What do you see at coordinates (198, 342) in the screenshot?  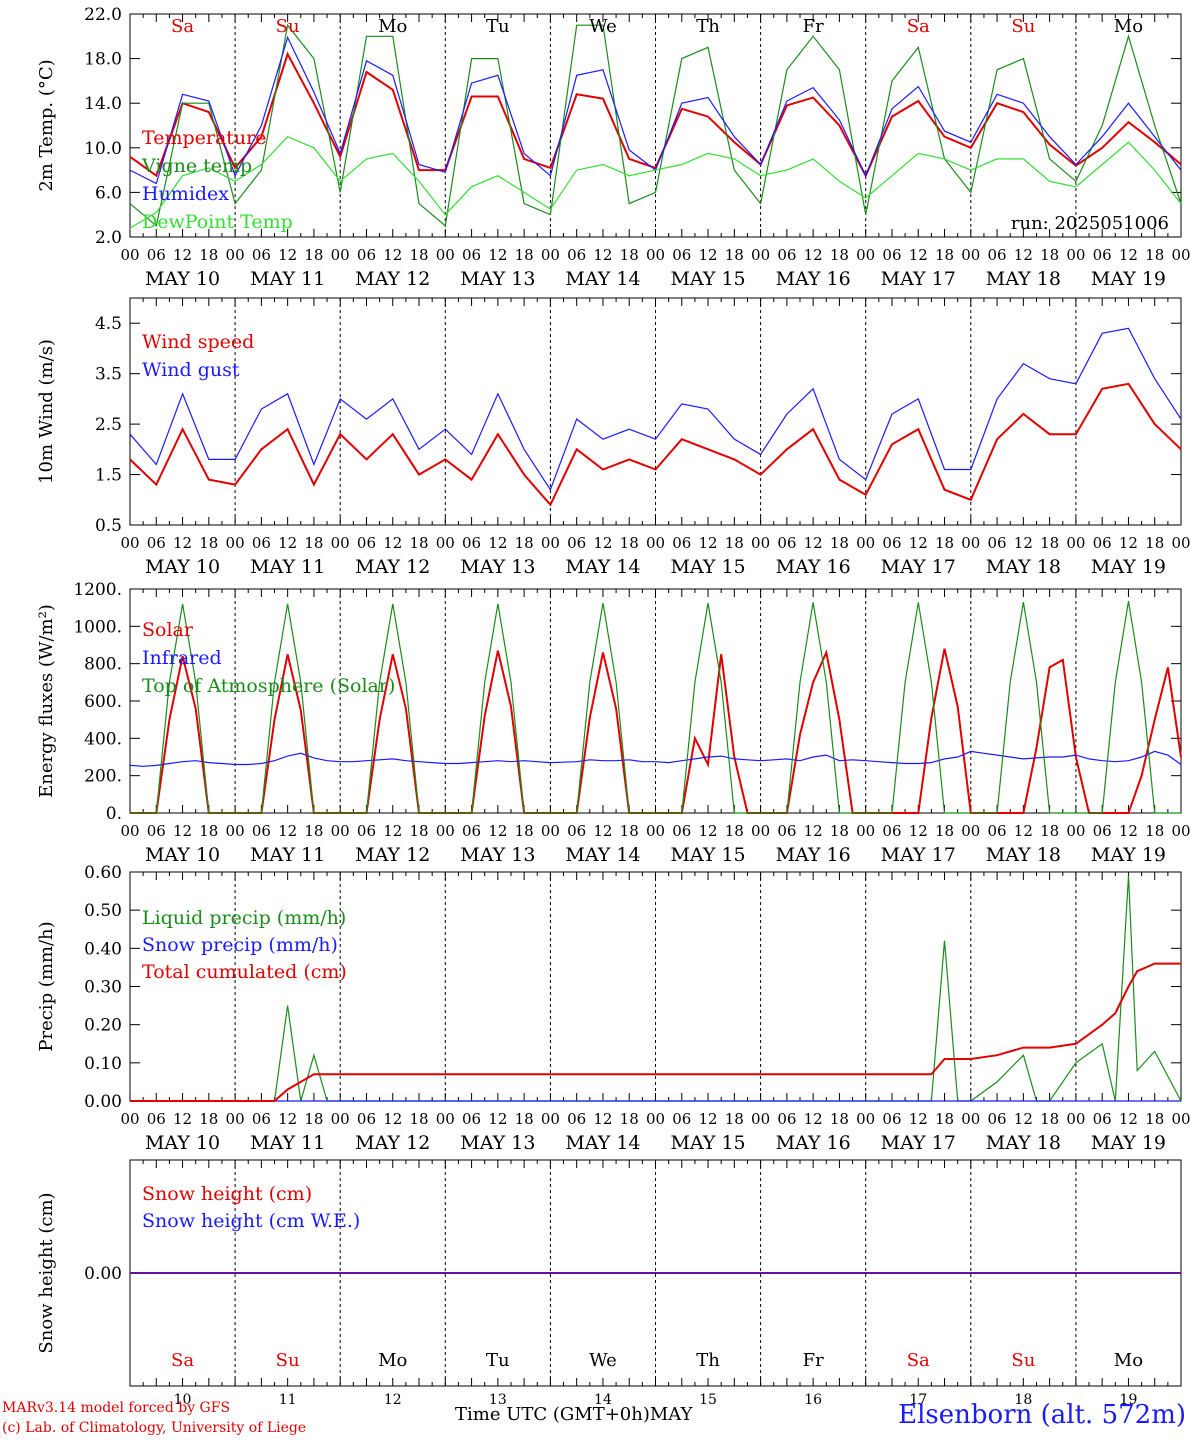 I see `legend-entry: Wind speed` at bounding box center [198, 342].